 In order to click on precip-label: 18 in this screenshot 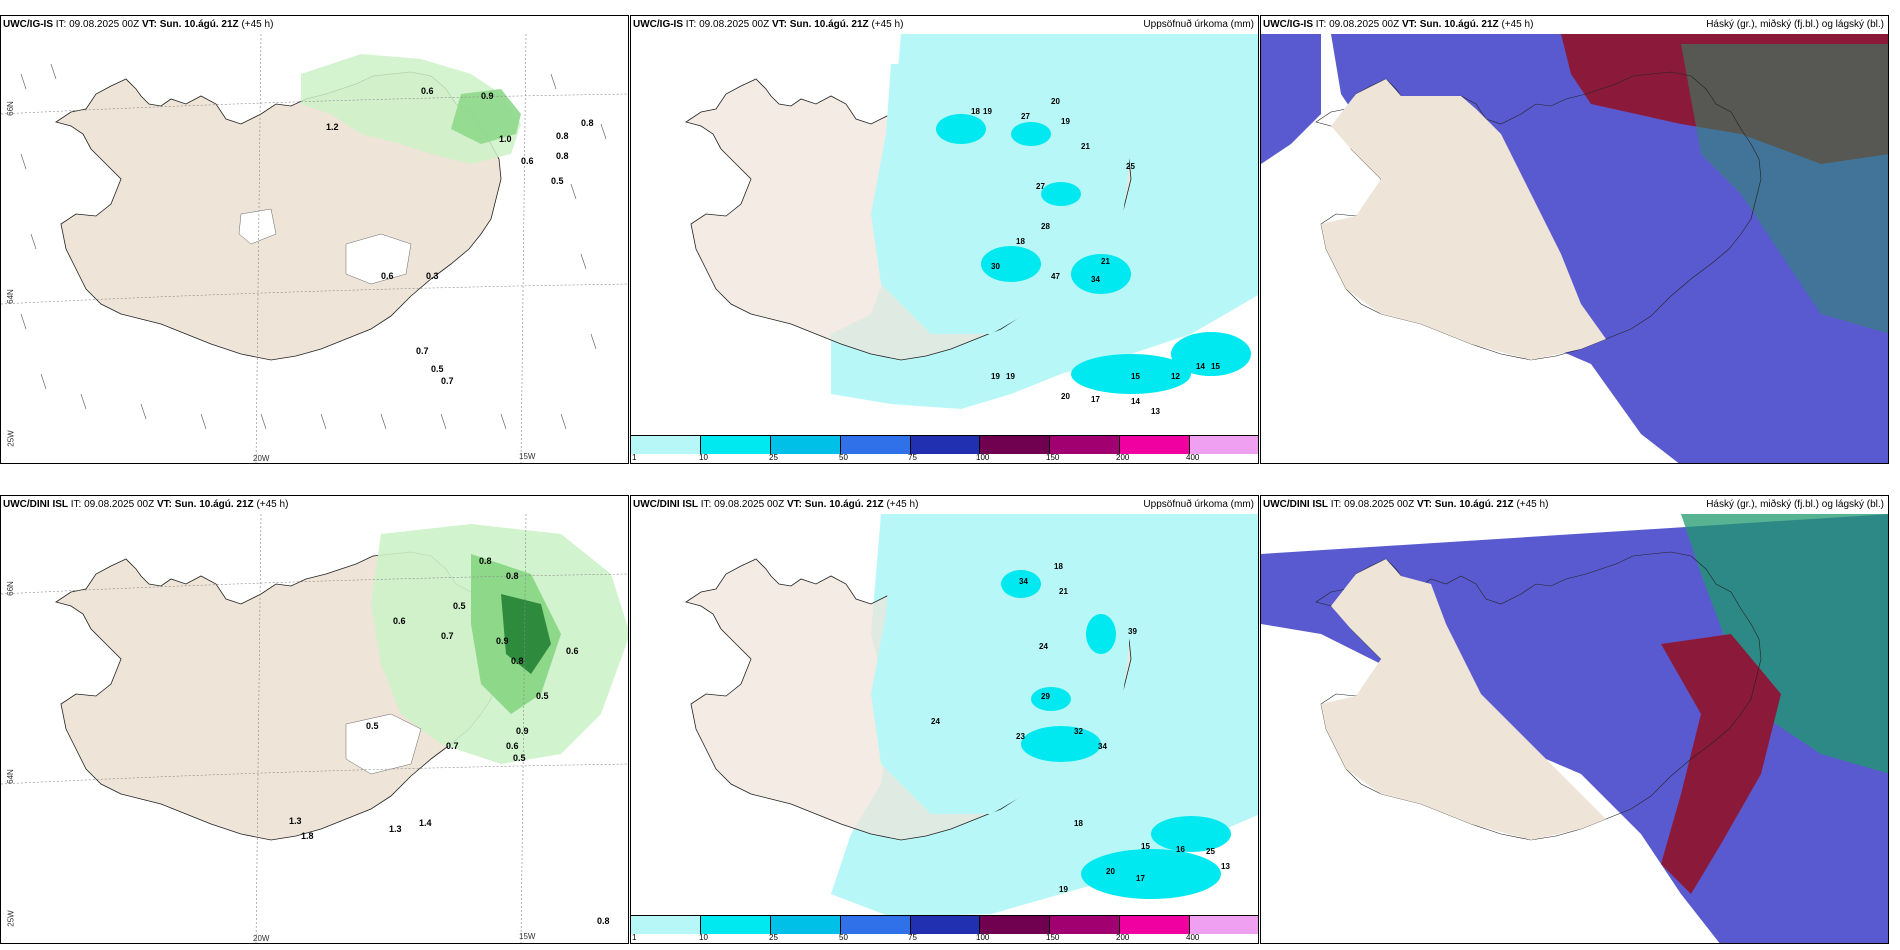, I will do `click(975, 111)`.